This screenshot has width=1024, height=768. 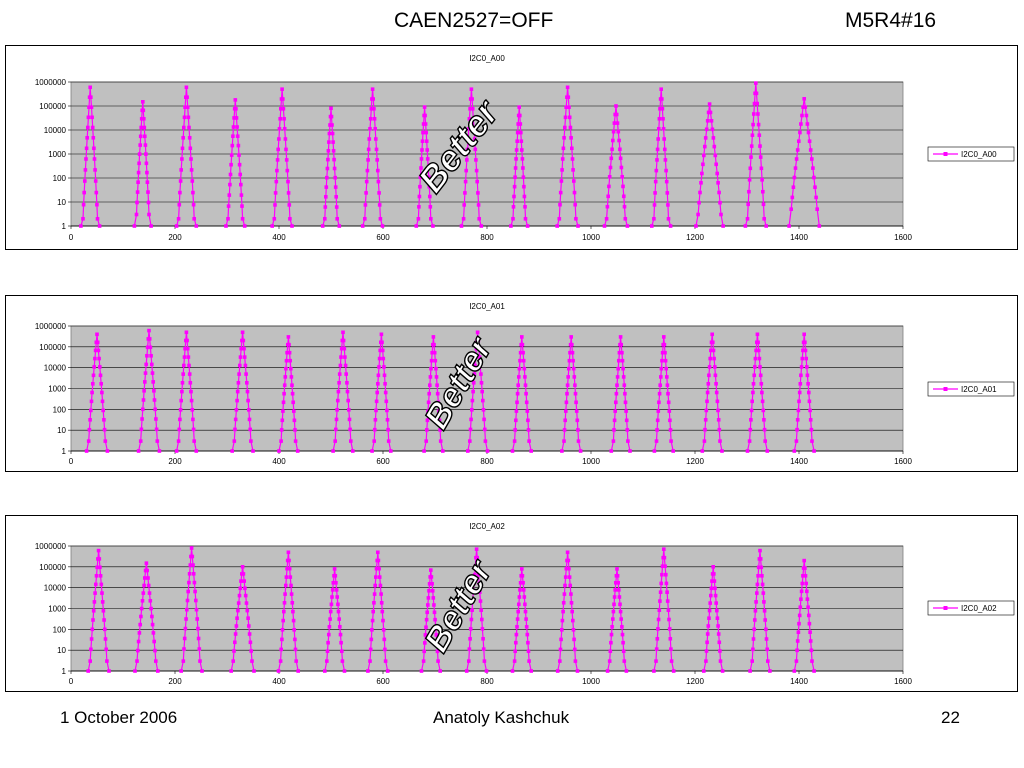 I want to click on x-tick-label: 400, so click(x=279, y=681).